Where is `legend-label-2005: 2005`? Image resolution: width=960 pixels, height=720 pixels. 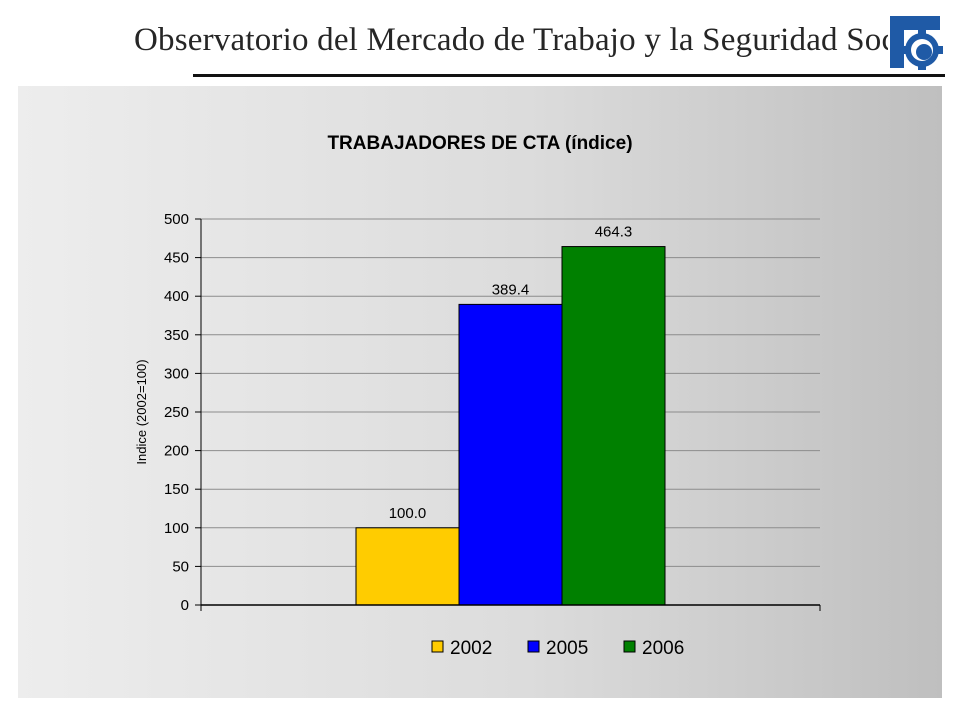
legend-label-2005: 2005 is located at coordinates (567, 648).